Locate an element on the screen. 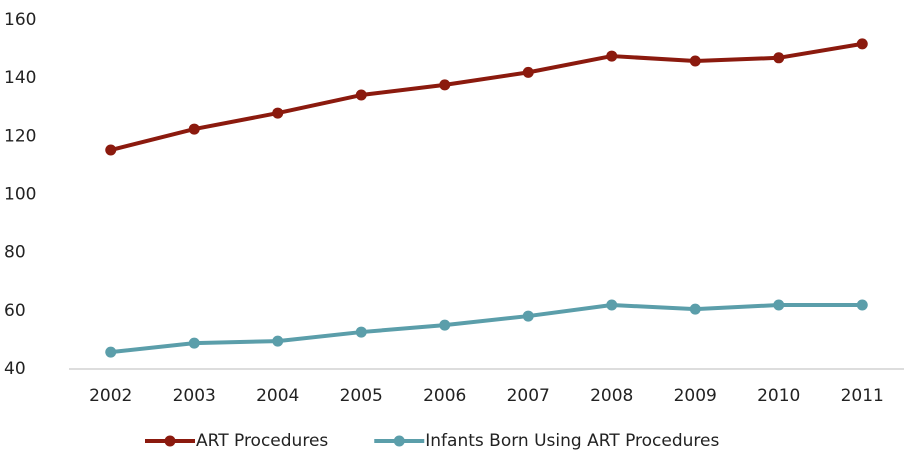 This screenshot has width=904, height=461. y-tick-label: 160 is located at coordinates (20, 20).